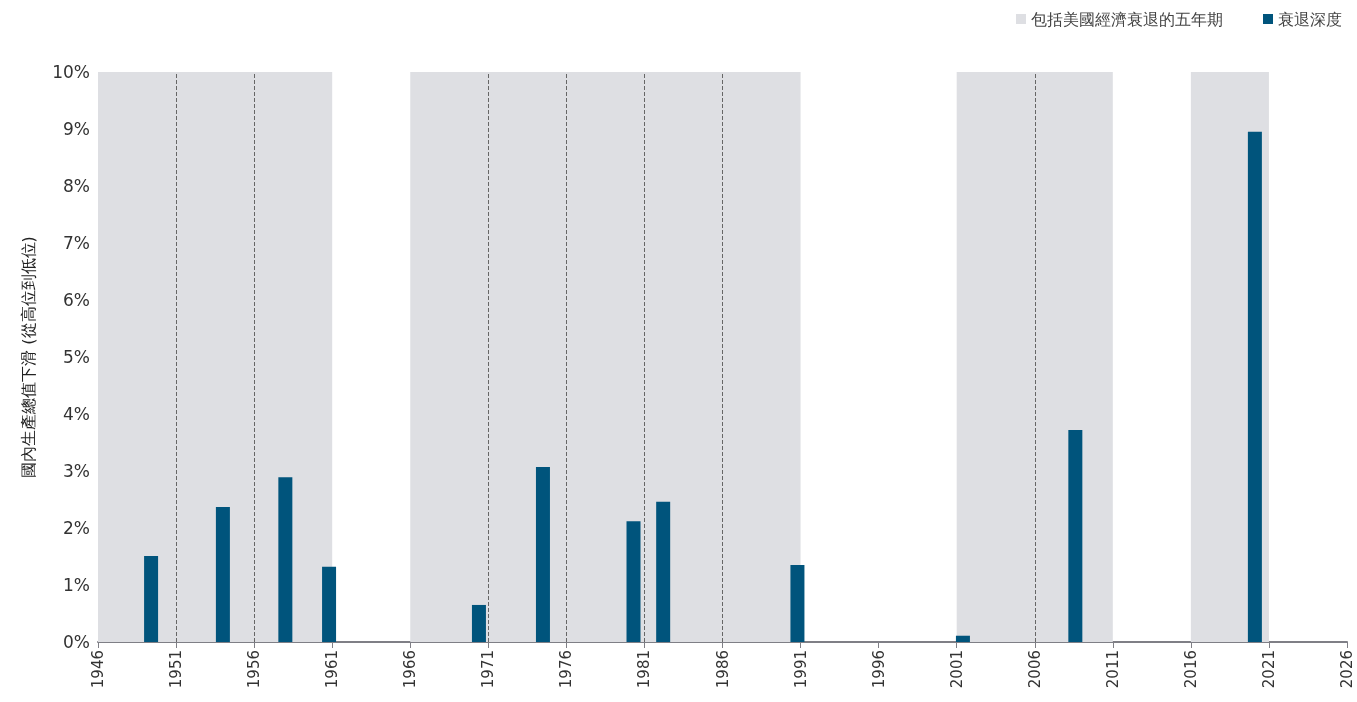 The width and height of the screenshot is (1357, 702). What do you see at coordinates (98, 669) in the screenshot?
I see `x-tick-label: 1946` at bounding box center [98, 669].